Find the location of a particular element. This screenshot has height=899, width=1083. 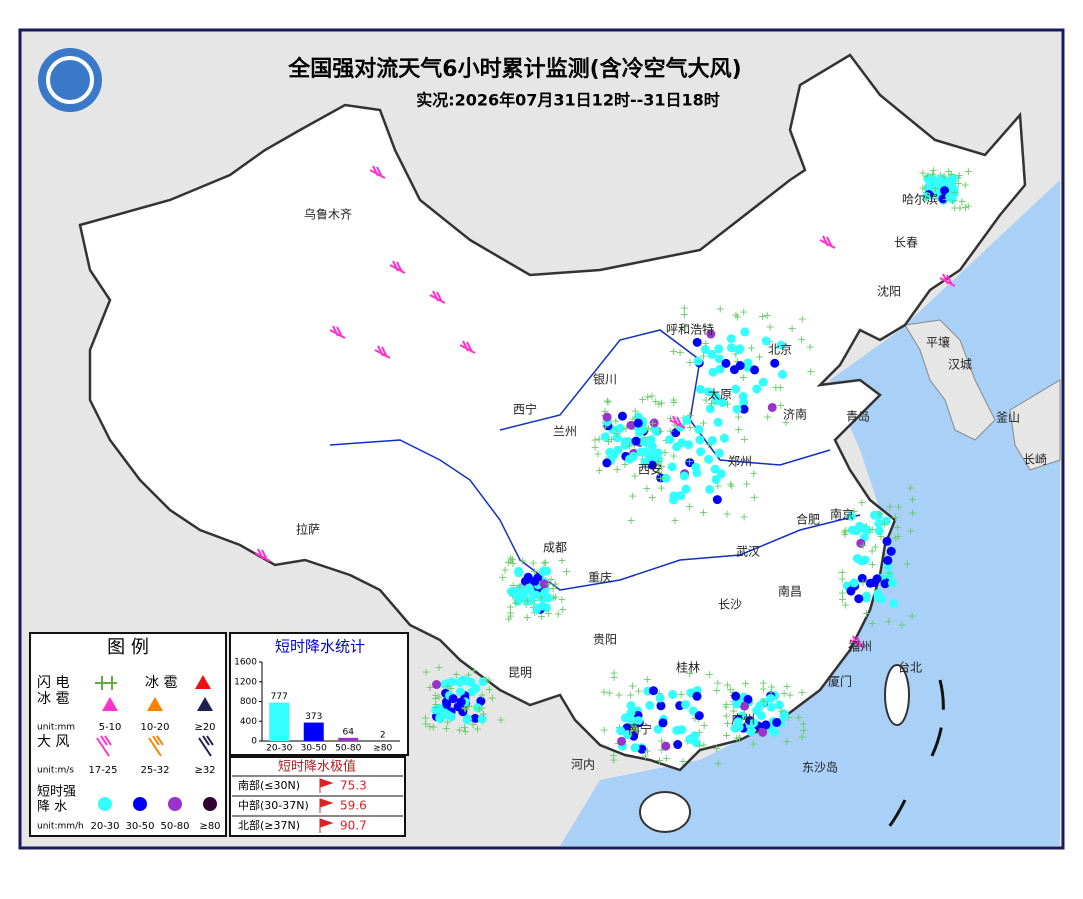

legend-label: 降 水 is located at coordinates (52, 807).